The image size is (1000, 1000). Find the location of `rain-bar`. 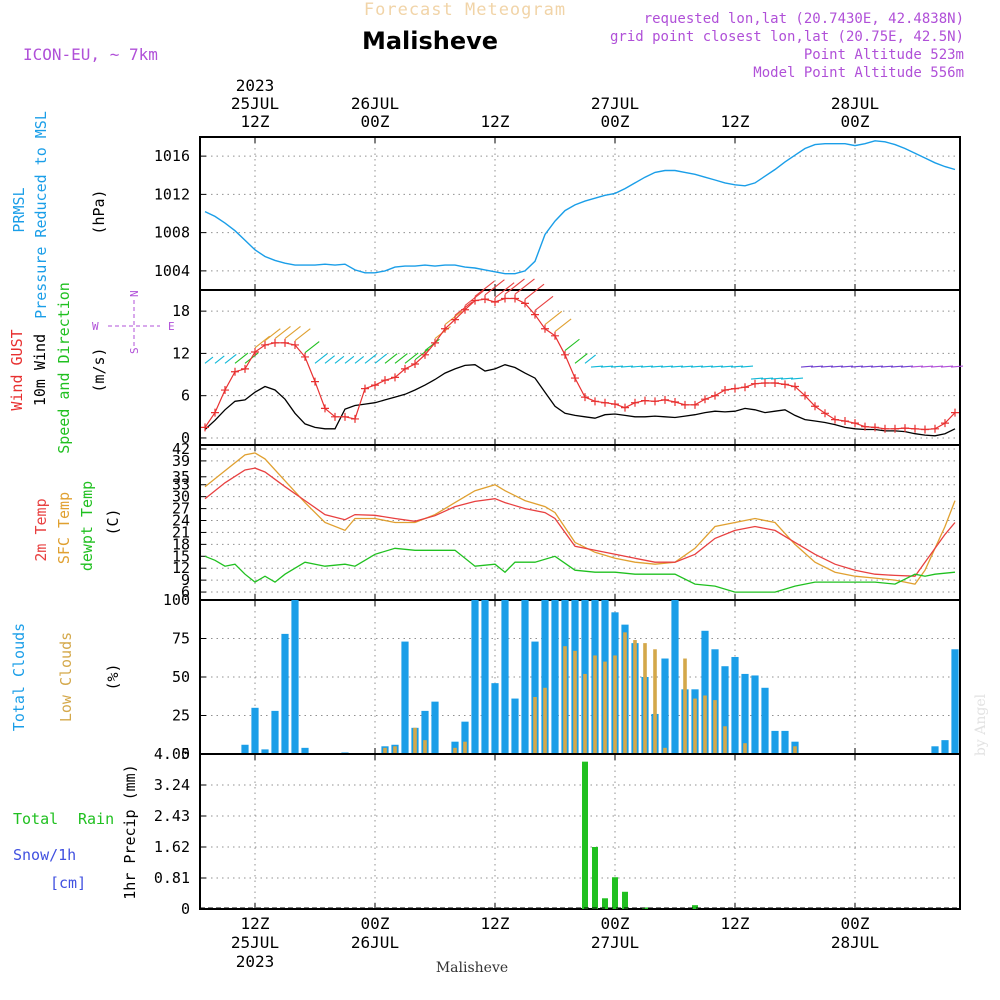

rain-bar is located at coordinates (585, 835).